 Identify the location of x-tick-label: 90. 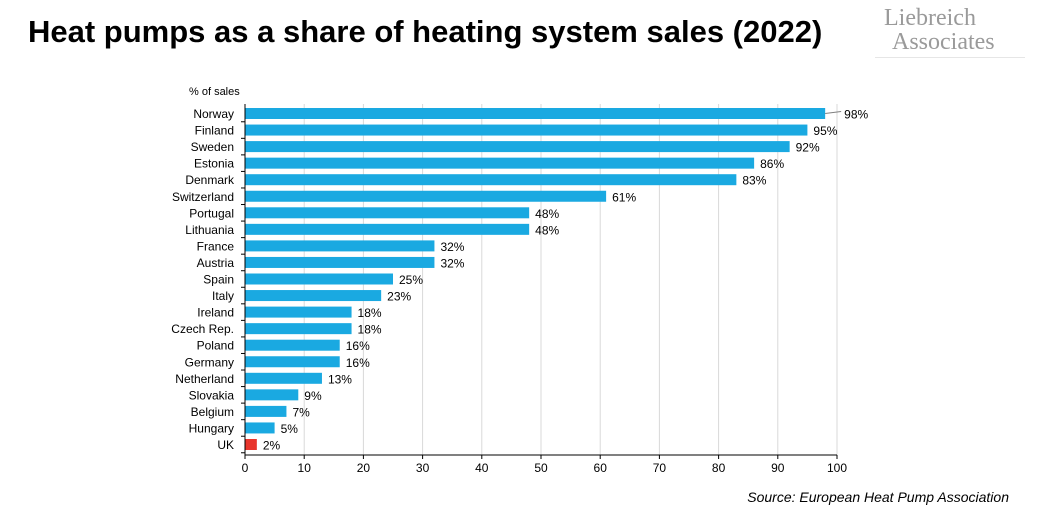
(778, 468).